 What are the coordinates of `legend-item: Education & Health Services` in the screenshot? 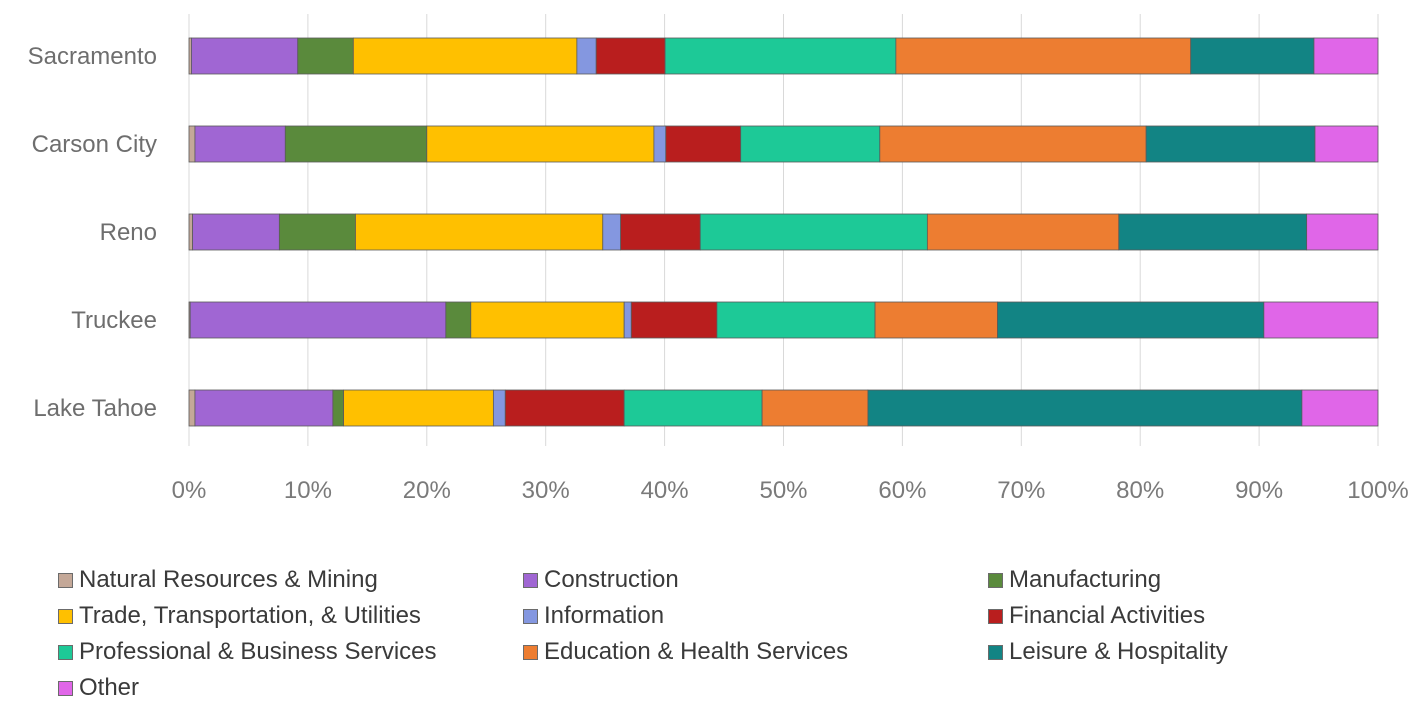 It's located at (755, 652).